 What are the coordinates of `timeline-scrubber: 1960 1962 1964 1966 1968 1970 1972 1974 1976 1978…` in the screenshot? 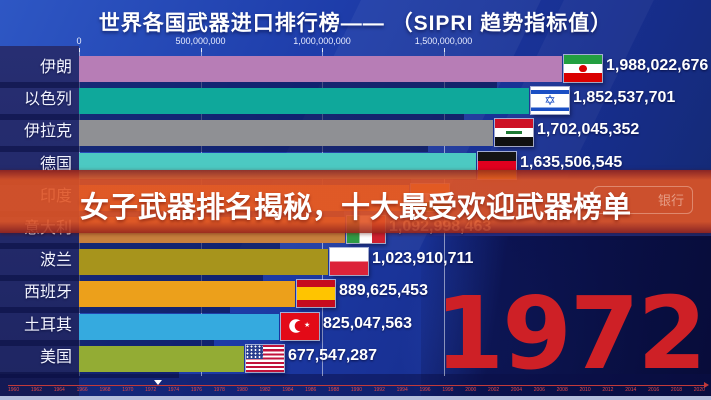 It's located at (358, 388).